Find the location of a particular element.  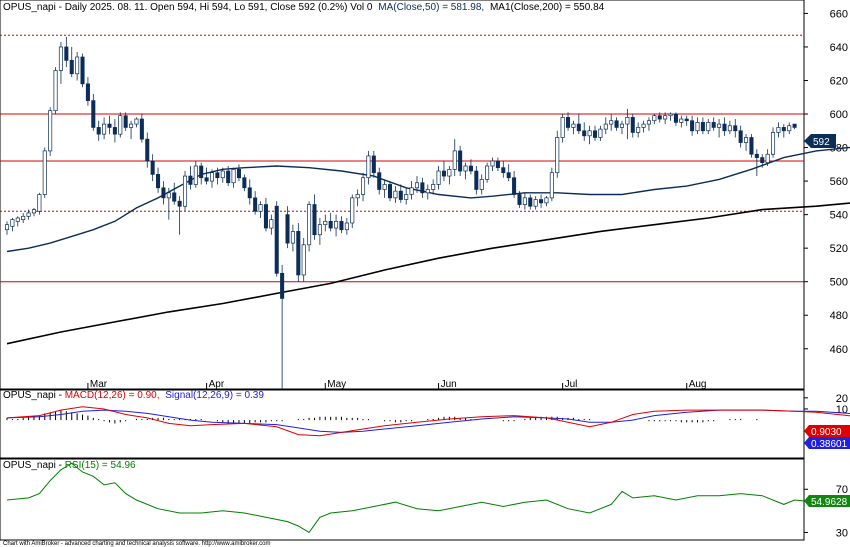

month-label: Aug is located at coordinates (698, 384).